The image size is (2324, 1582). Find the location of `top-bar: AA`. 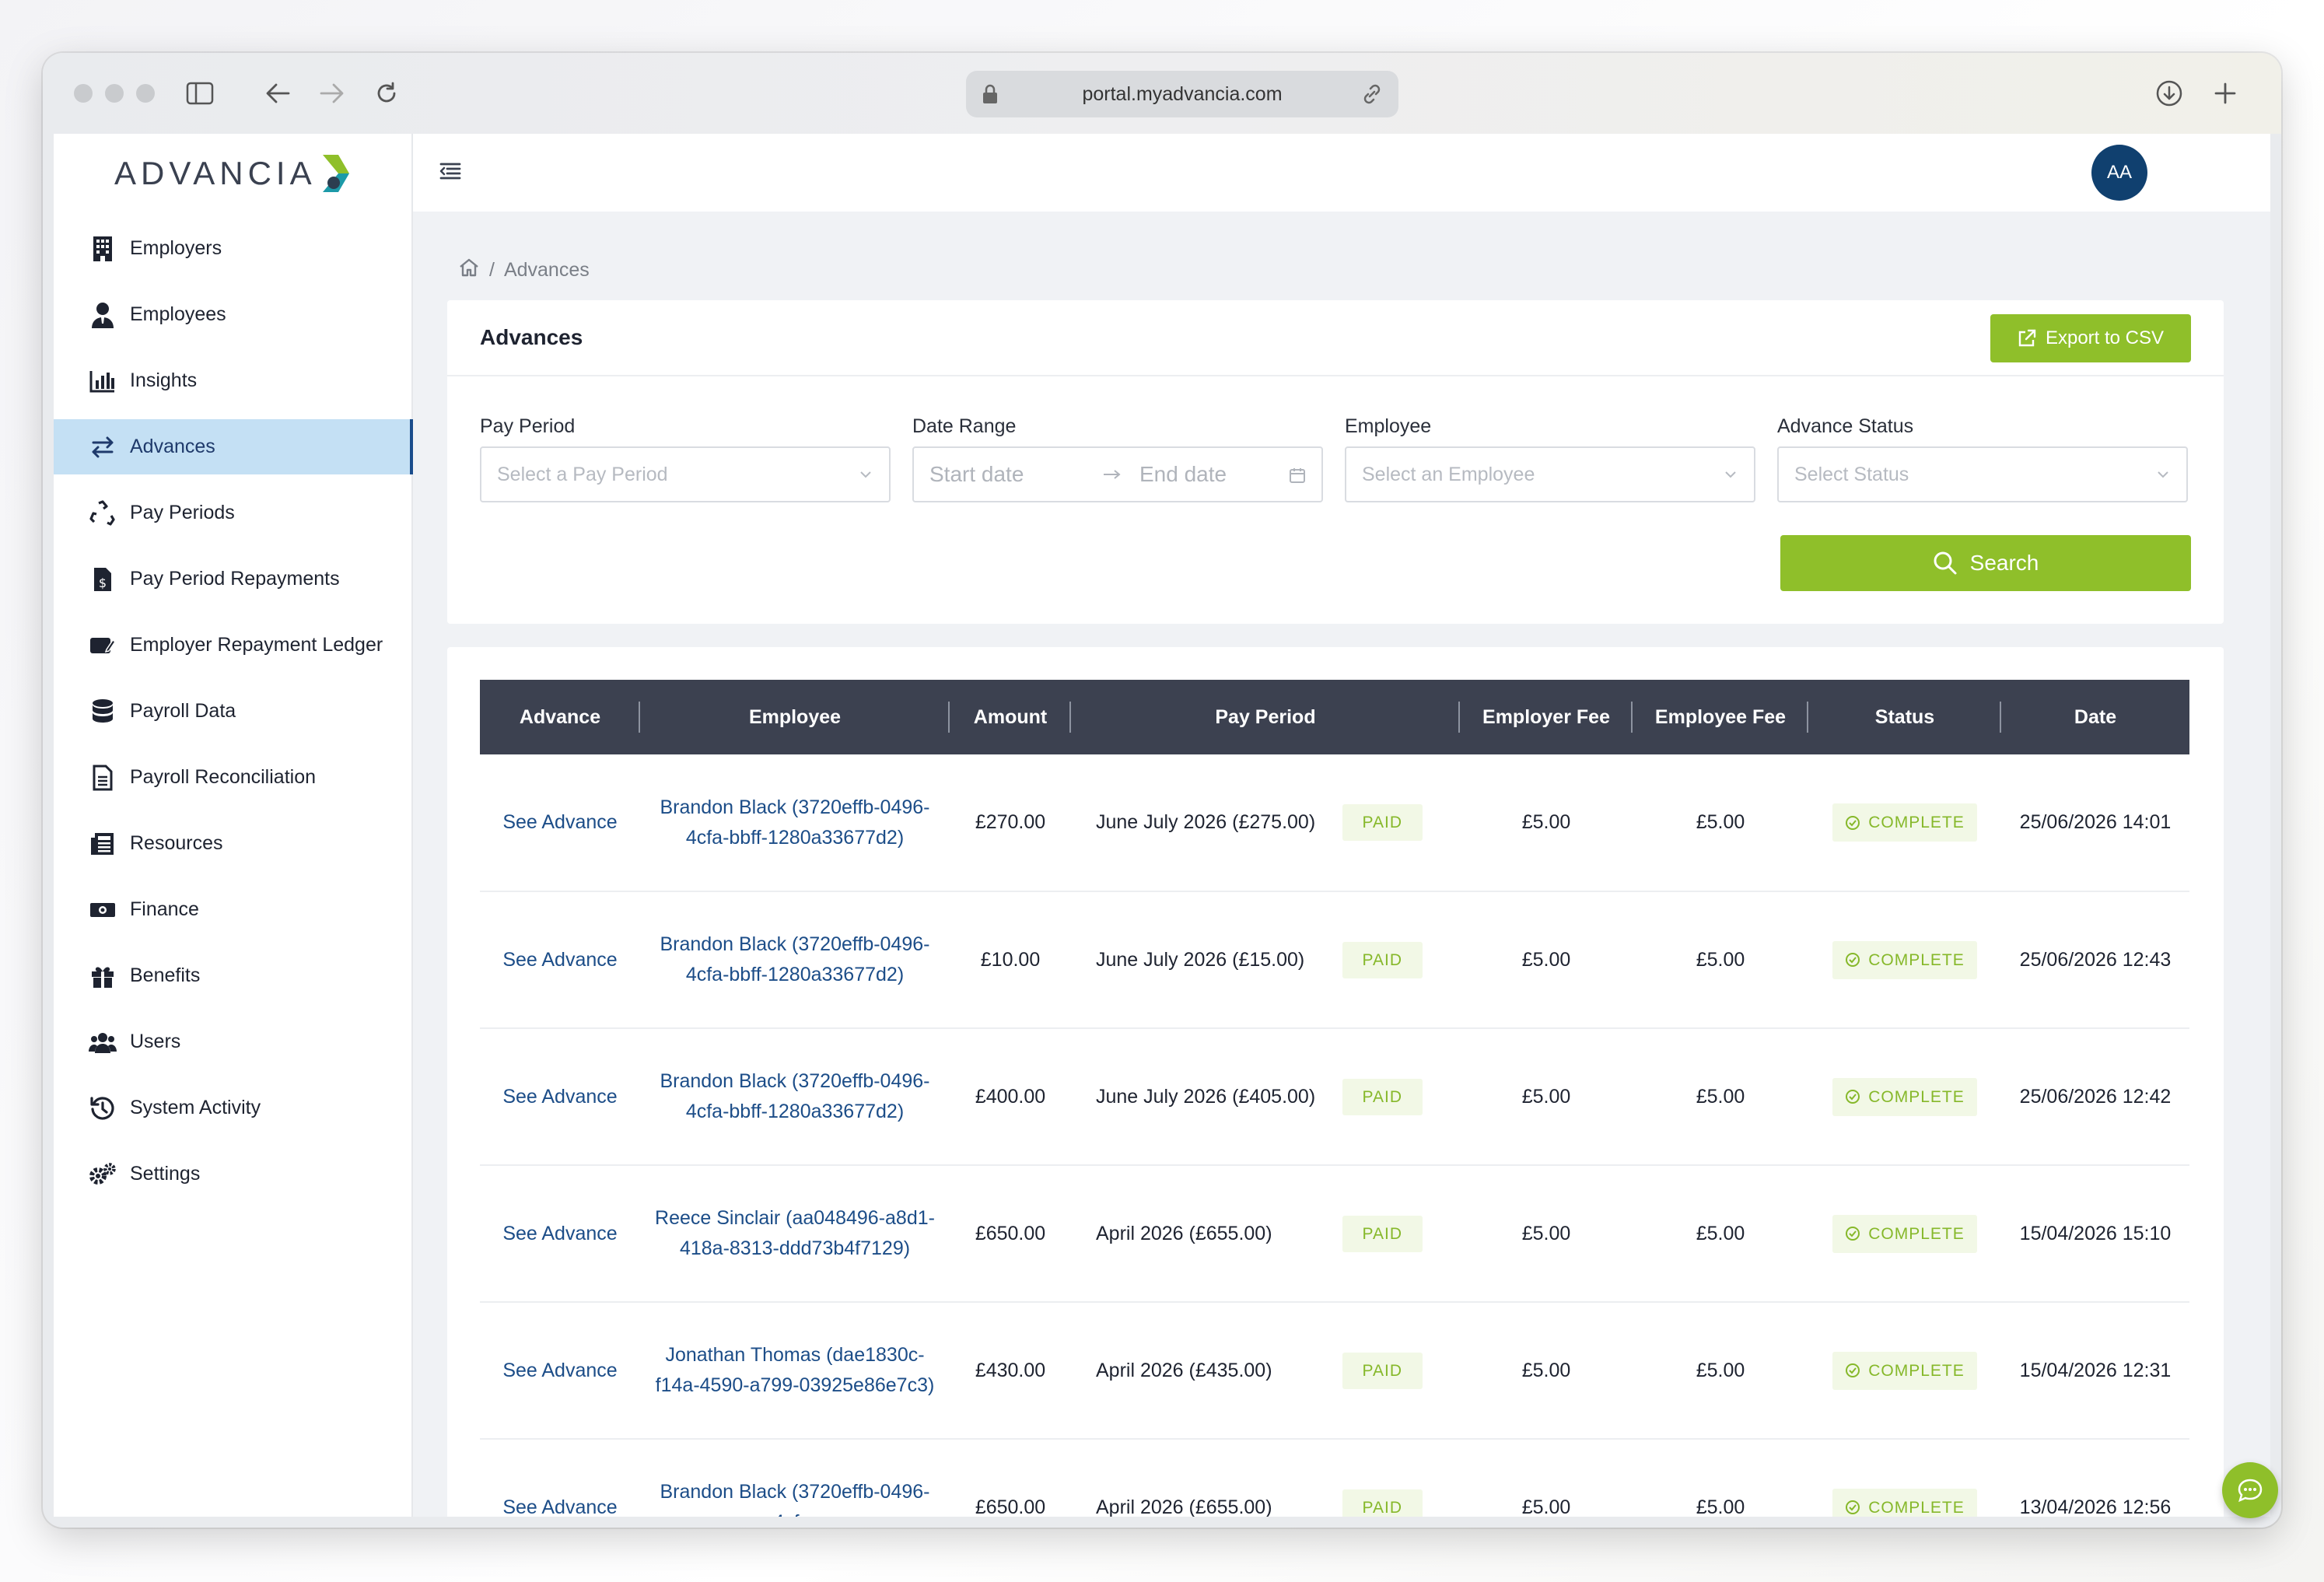

top-bar: AA is located at coordinates (1342, 173).